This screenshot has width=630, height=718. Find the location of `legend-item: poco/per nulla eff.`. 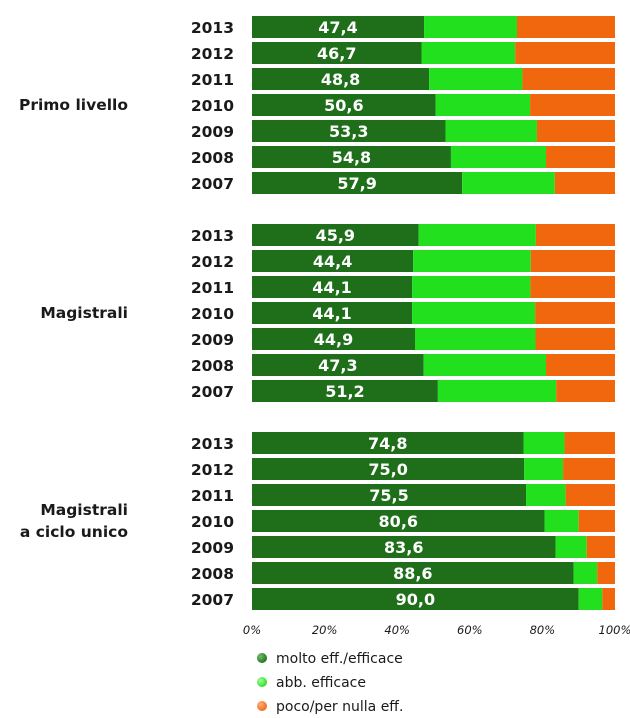

legend-item: poco/per nulla eff. is located at coordinates (330, 707).